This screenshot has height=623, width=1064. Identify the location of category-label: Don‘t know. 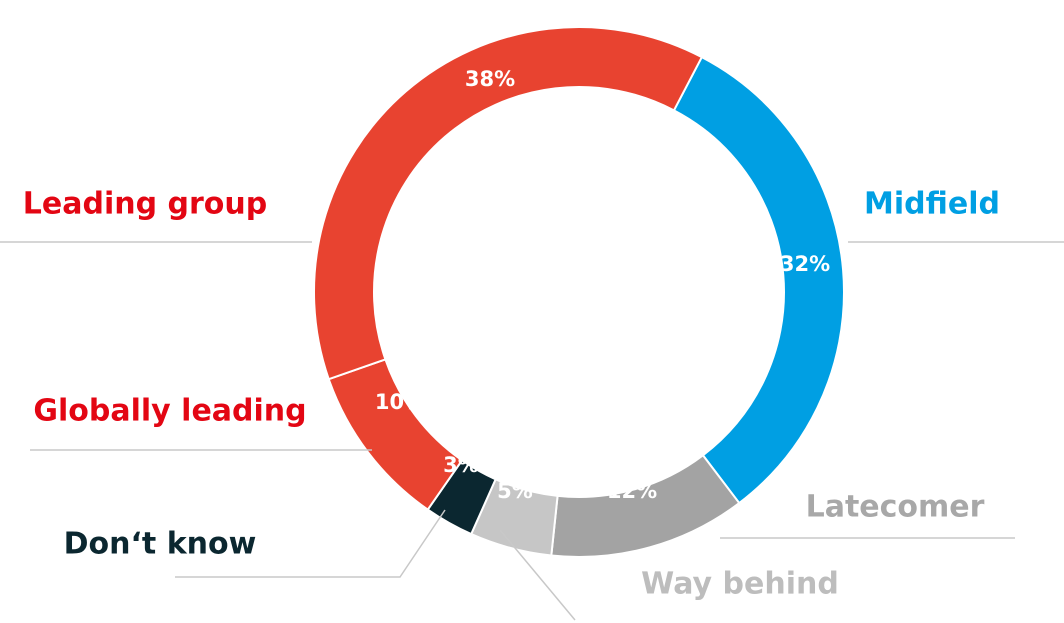
(160, 544).